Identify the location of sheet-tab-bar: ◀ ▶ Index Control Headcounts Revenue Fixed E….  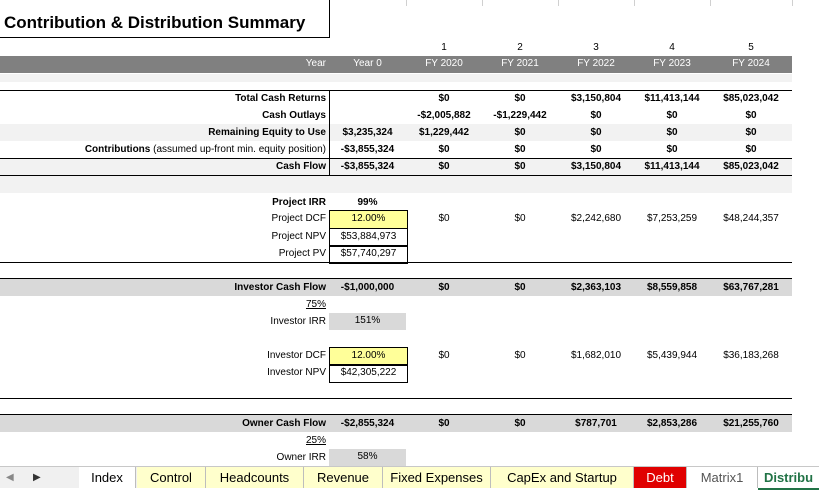
(409, 478).